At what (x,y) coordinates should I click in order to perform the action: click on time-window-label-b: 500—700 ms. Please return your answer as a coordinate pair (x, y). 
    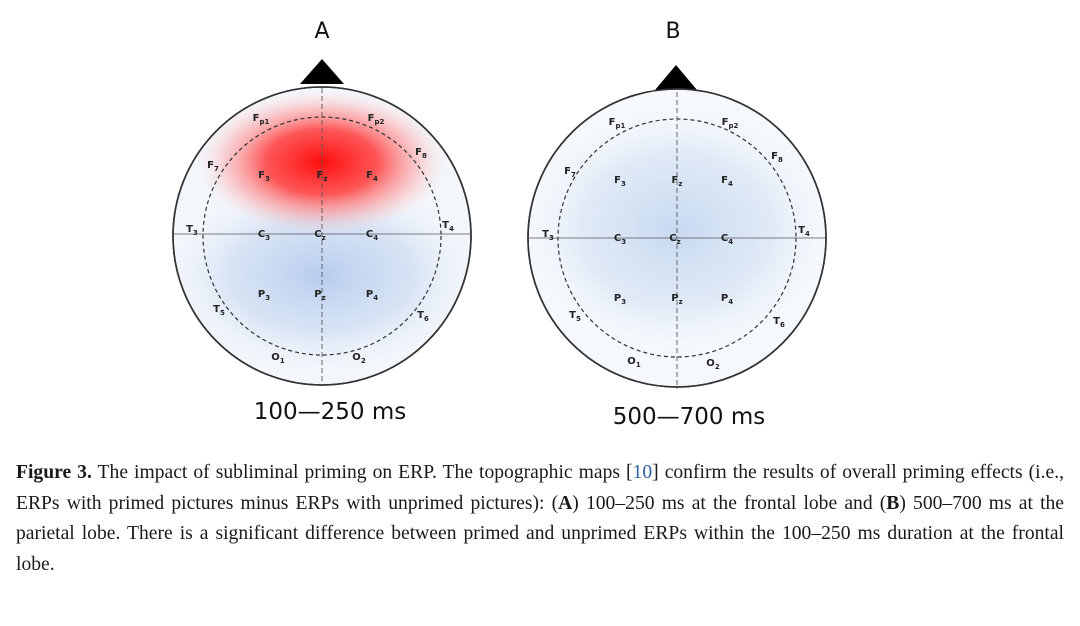
    Looking at the image, I should click on (689, 417).